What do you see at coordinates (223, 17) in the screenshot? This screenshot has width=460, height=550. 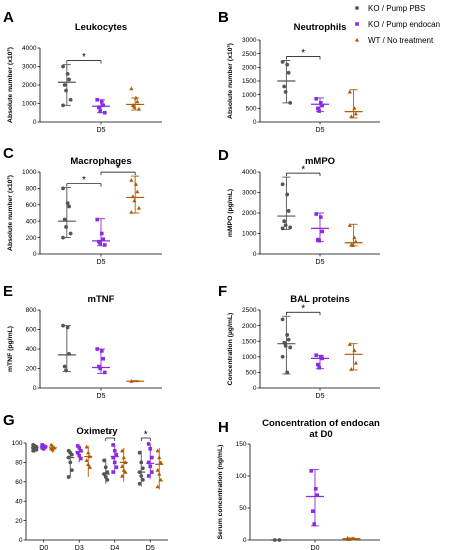 I see `panel-letter: B` at bounding box center [223, 17].